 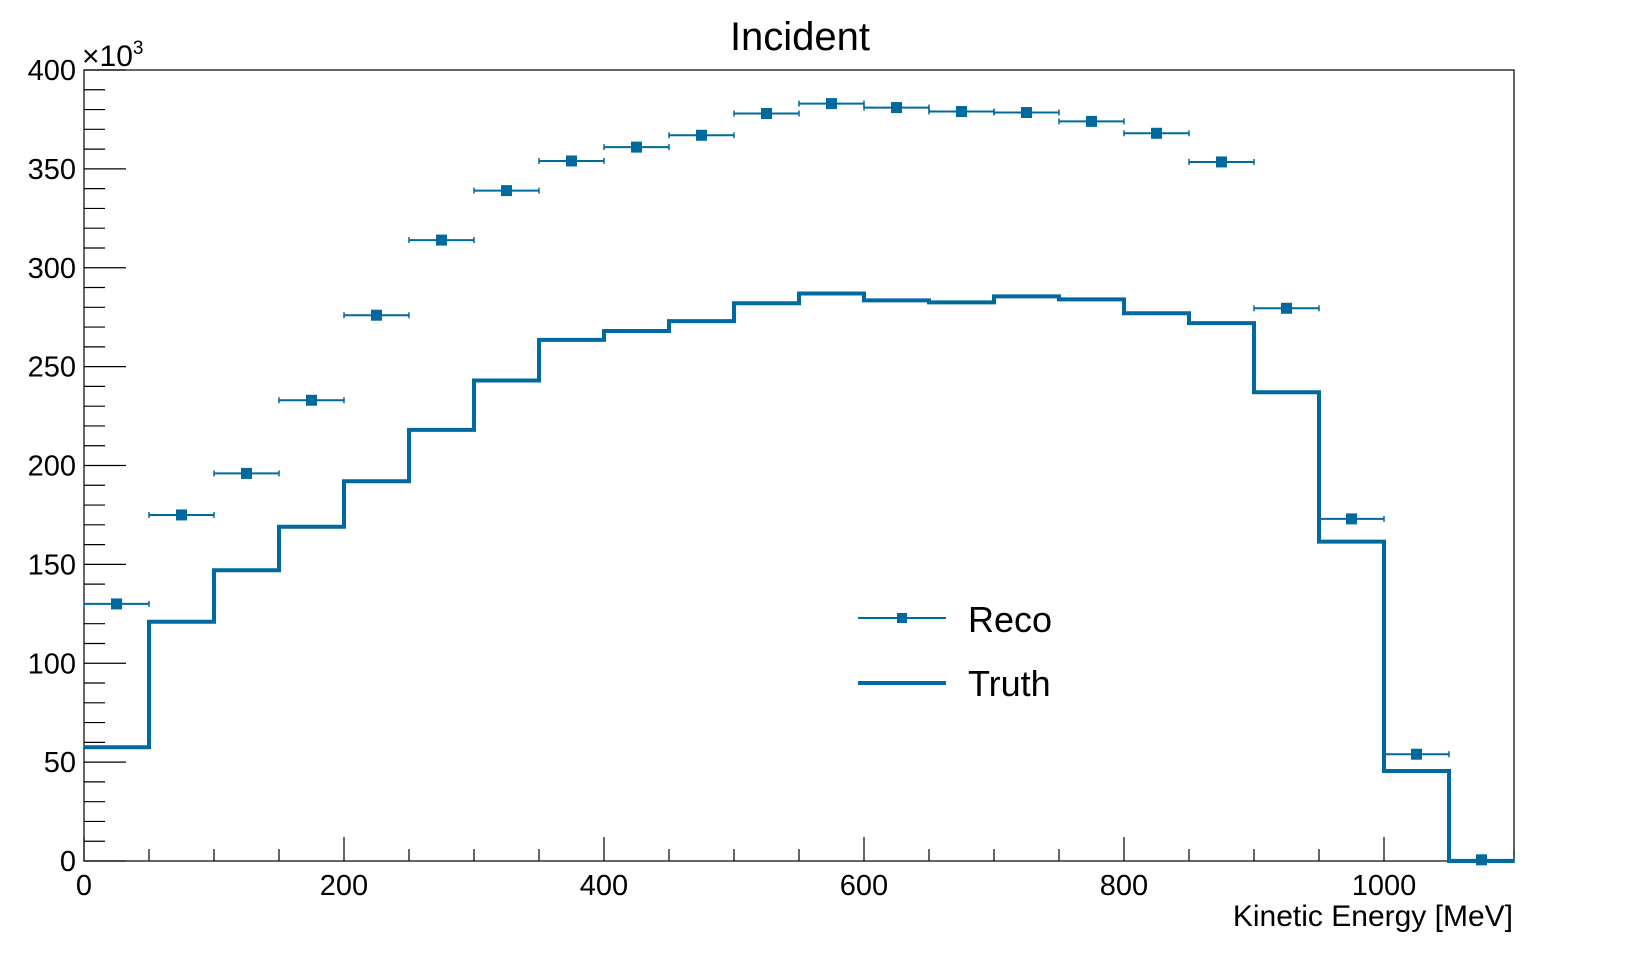 I want to click on x-tick-label: 800, so click(x=1124, y=886).